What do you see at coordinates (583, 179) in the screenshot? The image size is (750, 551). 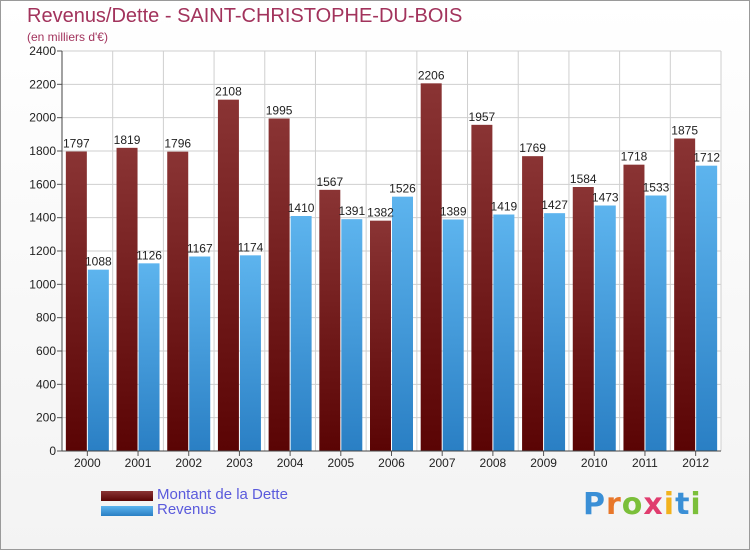 I see `debt-value-label: 1584` at bounding box center [583, 179].